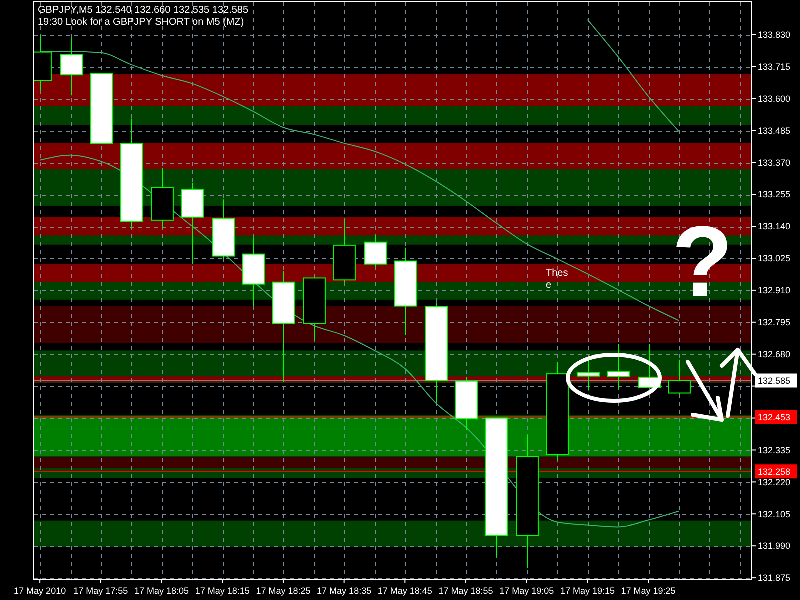  I want to click on x-tick-label: 17 May 19:25, so click(648, 591).